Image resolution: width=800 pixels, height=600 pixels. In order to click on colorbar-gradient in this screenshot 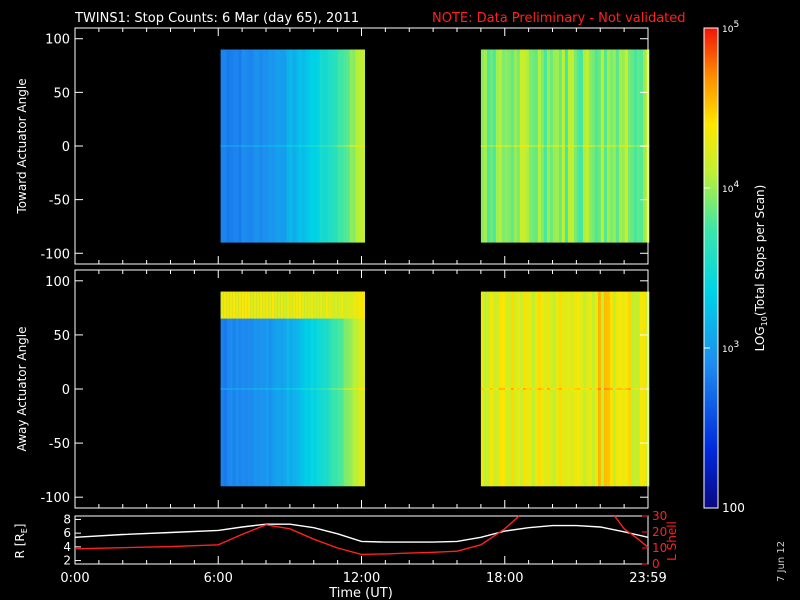, I will do `click(711, 268)`.